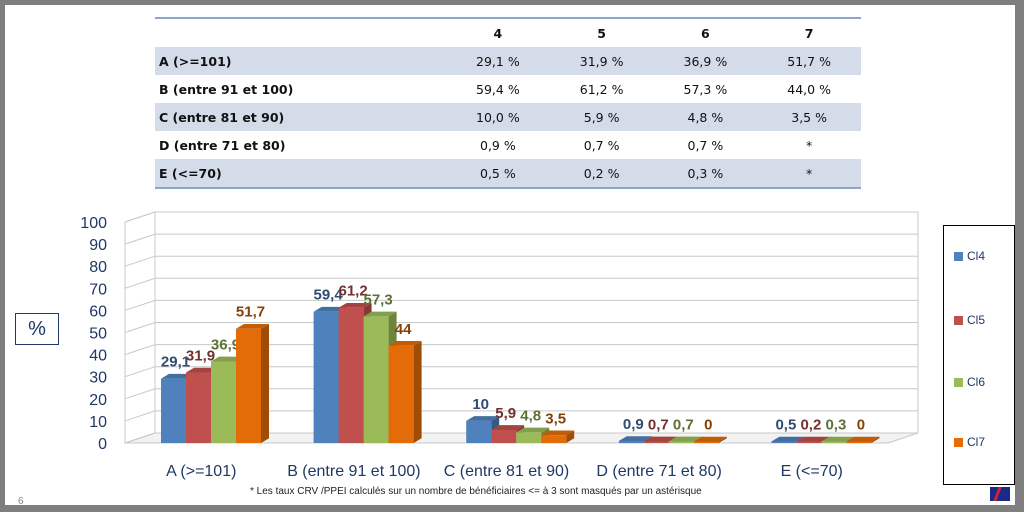 This screenshot has height=512, width=1024. I want to click on axa-logo-icon, so click(1000, 494).